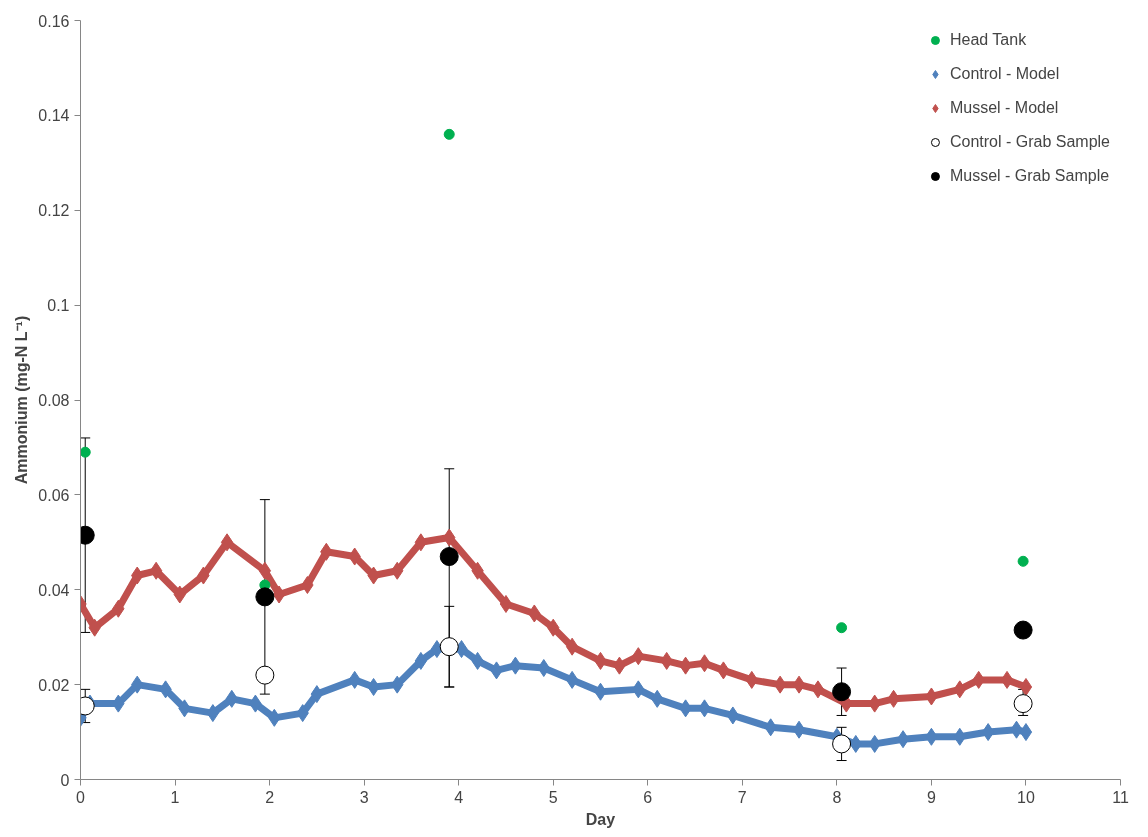  What do you see at coordinates (65, 780) in the screenshot?
I see `y-tick-label: 0` at bounding box center [65, 780].